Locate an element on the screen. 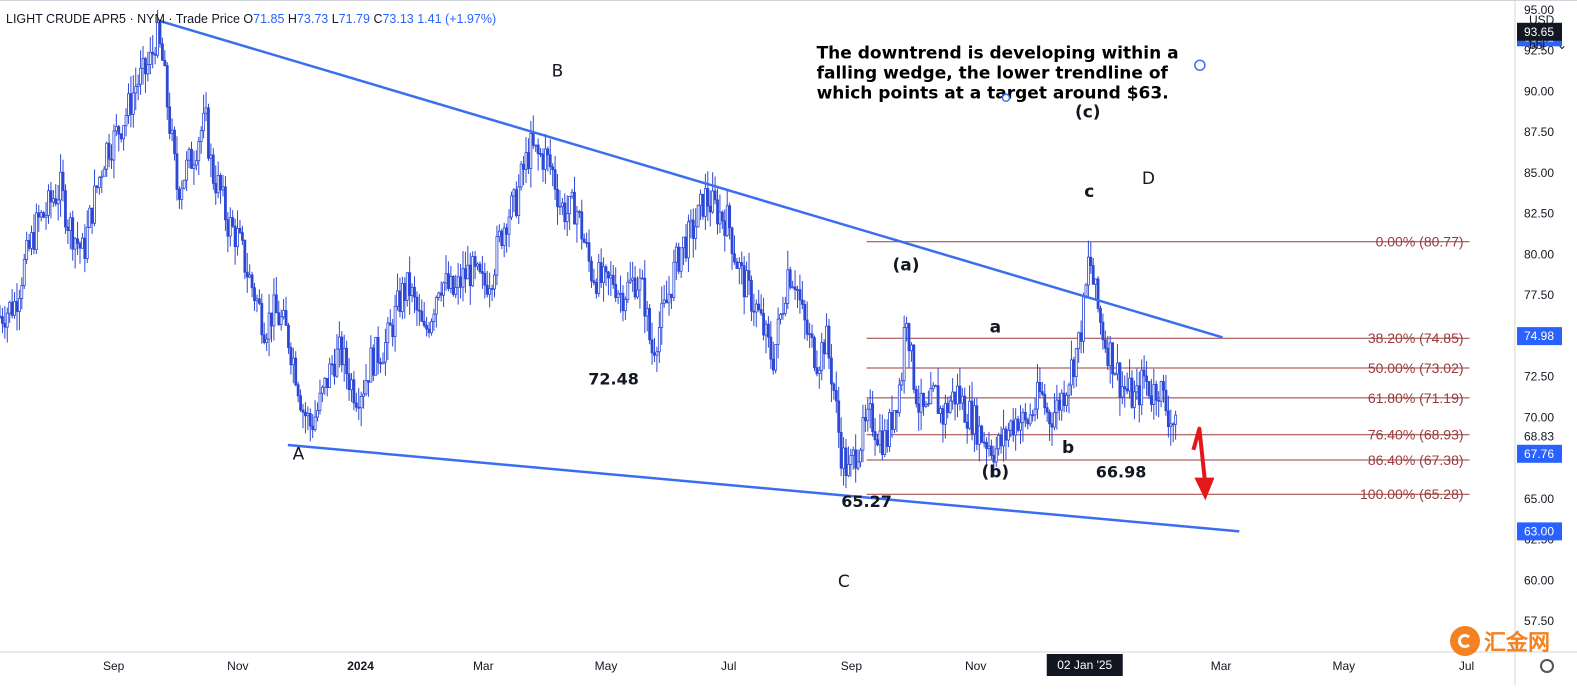 The image size is (1577, 690). lower-trendline is located at coordinates (763, 488).